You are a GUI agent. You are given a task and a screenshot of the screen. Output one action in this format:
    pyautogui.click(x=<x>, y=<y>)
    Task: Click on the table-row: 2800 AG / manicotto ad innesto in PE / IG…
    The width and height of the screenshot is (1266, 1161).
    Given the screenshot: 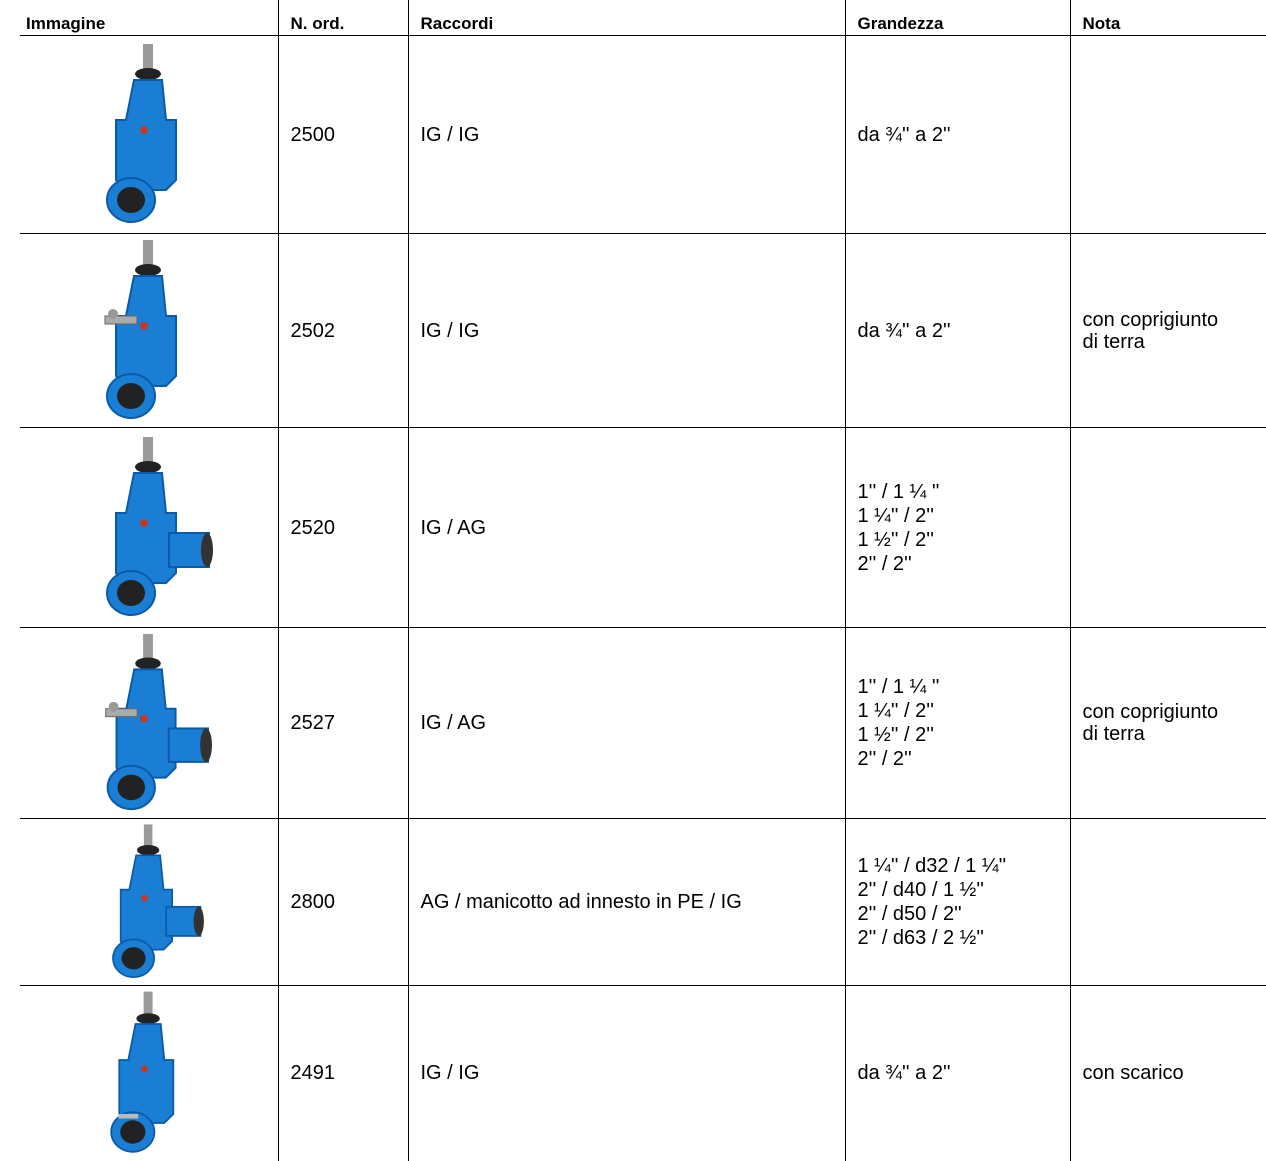 What is the action you would take?
    pyautogui.click(x=643, y=902)
    